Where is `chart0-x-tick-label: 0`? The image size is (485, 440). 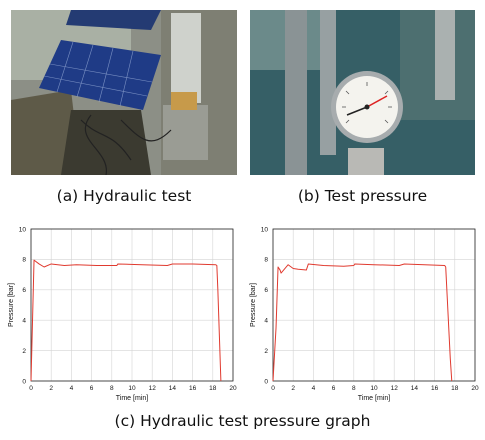 chart0-x-tick-label: 0 is located at coordinates (31, 388).